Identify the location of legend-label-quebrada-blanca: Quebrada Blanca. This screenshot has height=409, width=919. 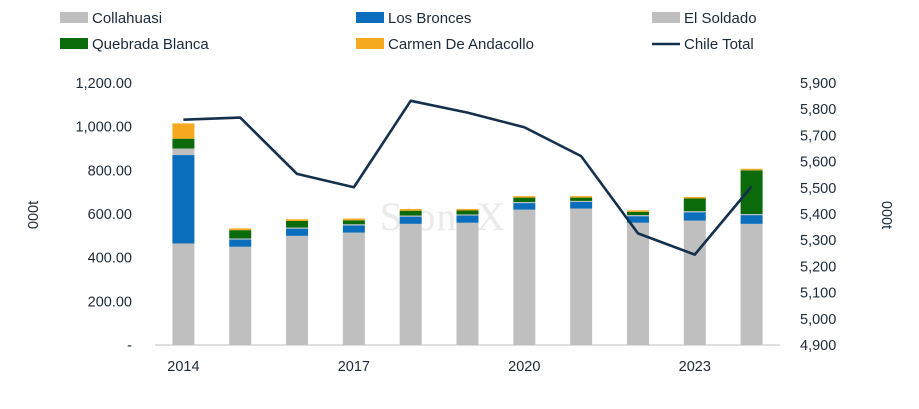
(150, 44).